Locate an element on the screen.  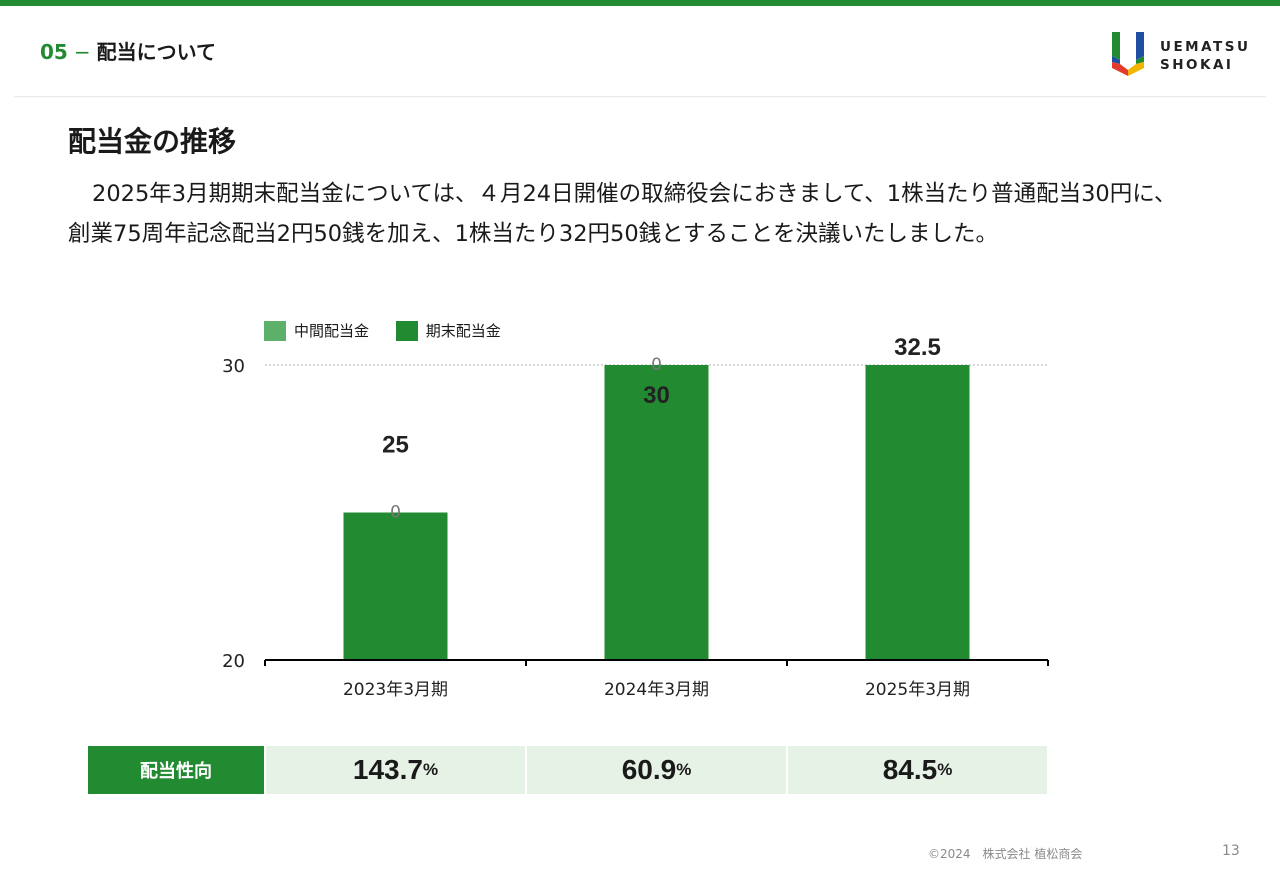
payout-ratio-label: 配当性向 is located at coordinates (176, 770).